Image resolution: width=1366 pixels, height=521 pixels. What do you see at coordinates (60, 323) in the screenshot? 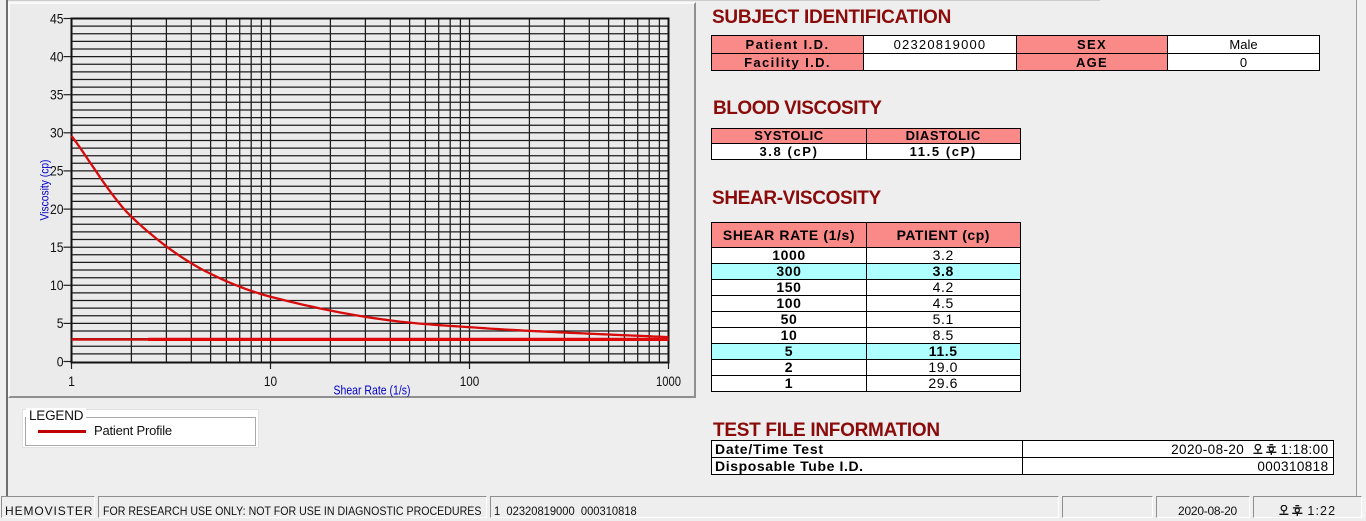
I see `svg-text: 5` at bounding box center [60, 323].